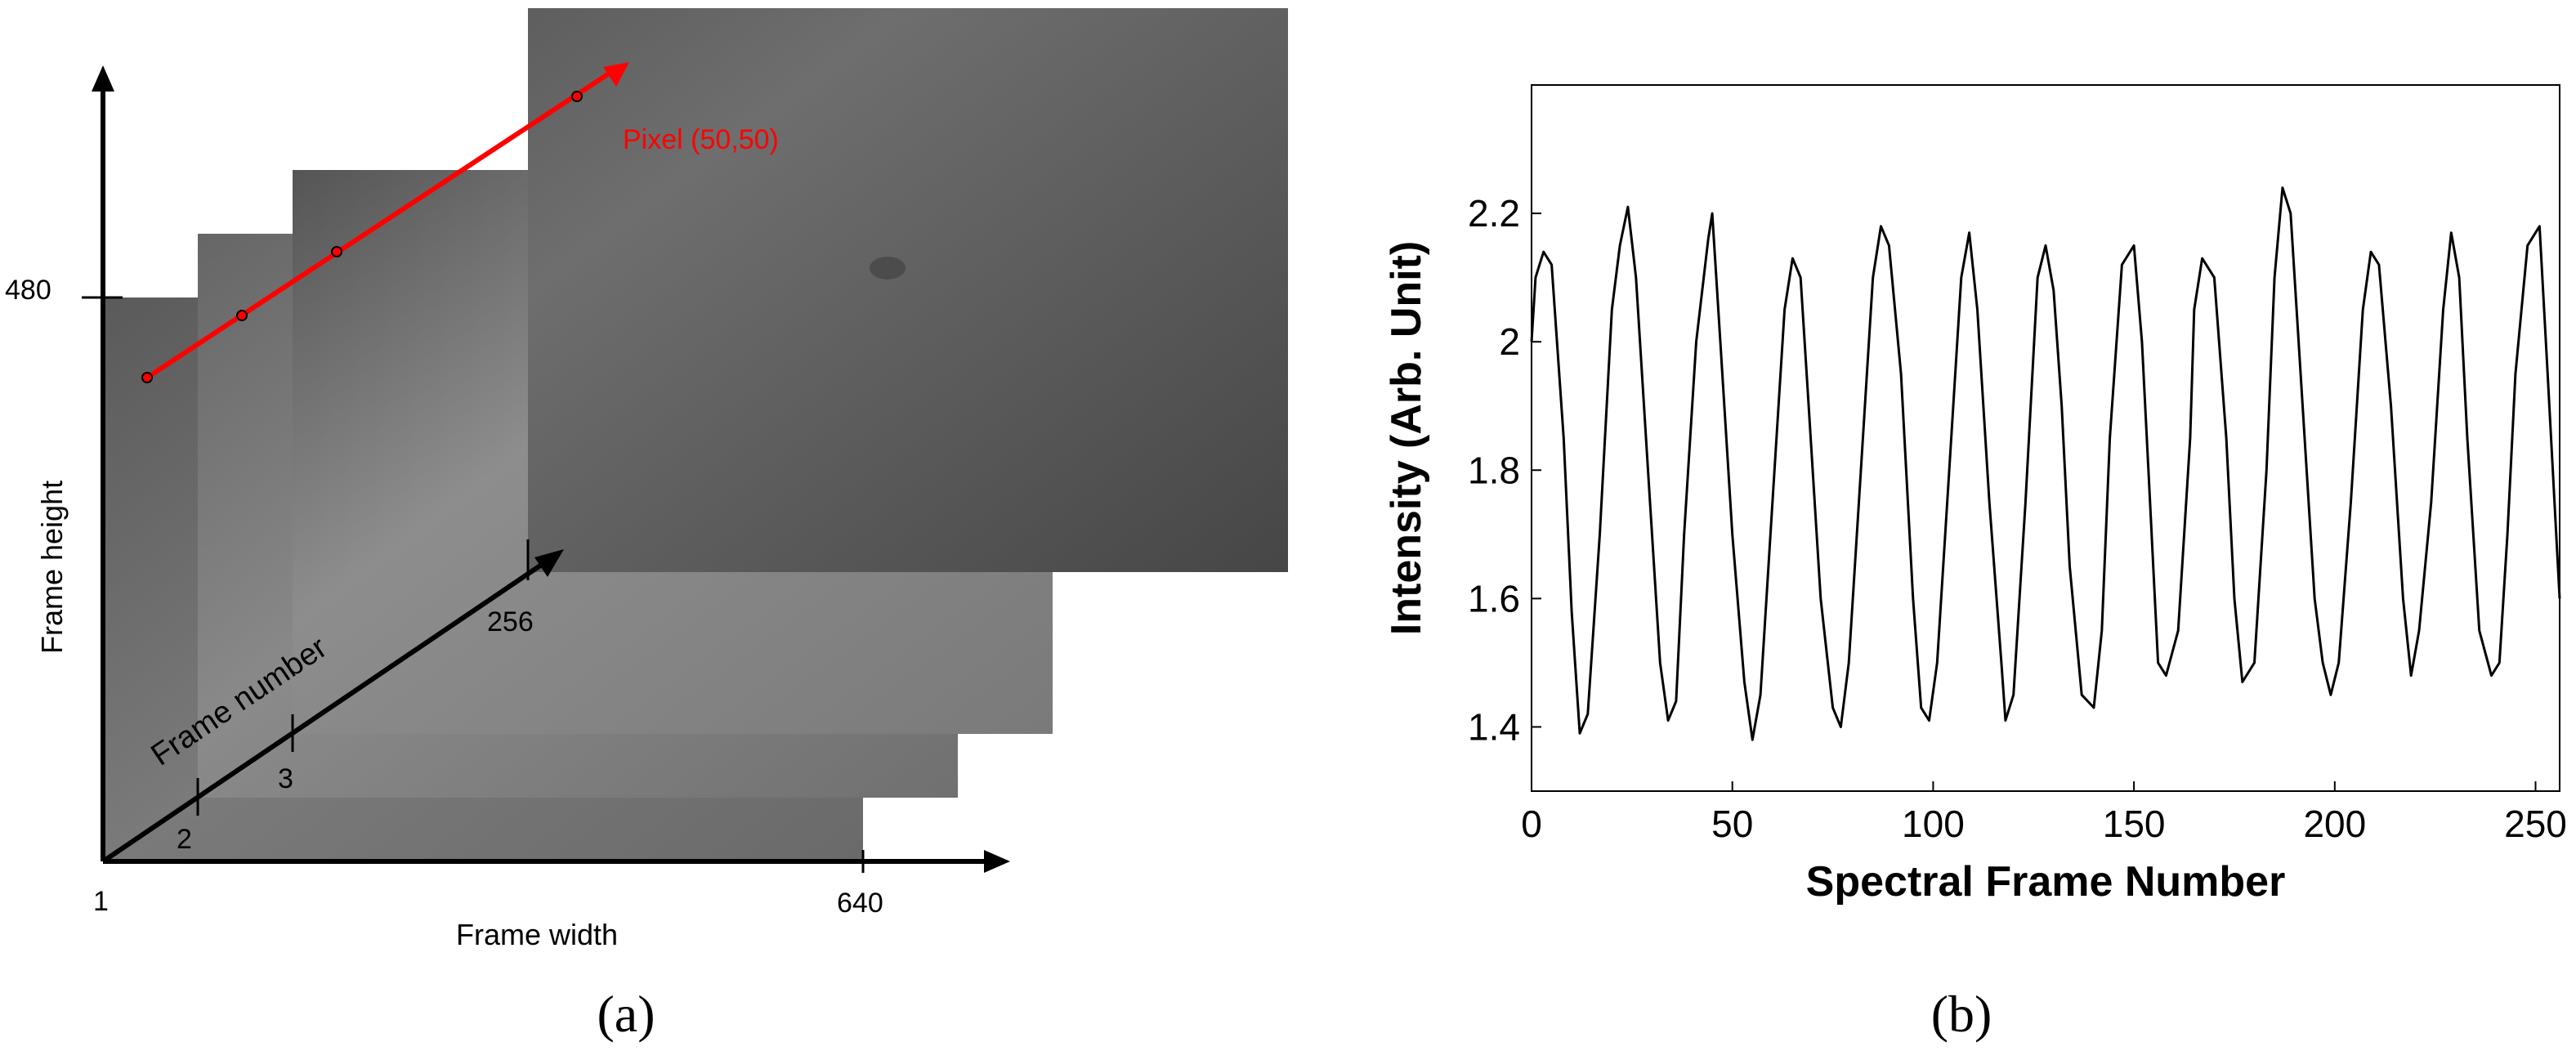  Describe the element at coordinates (377, 225) in the screenshot. I see `pixel-trace-line` at that location.